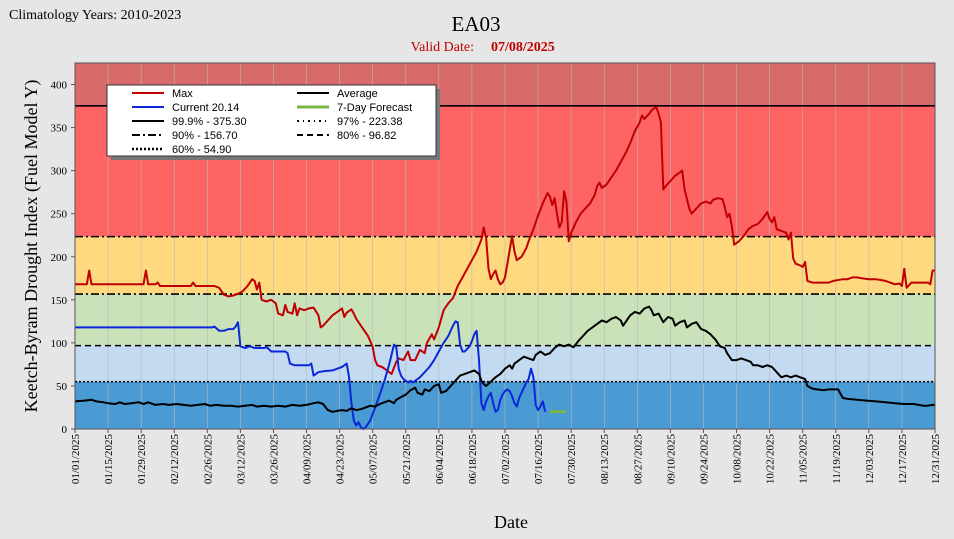 Image resolution: width=954 pixels, height=539 pixels. Describe the element at coordinates (837, 459) in the screenshot. I see `x-tick-label: 11/19/2025` at that location.